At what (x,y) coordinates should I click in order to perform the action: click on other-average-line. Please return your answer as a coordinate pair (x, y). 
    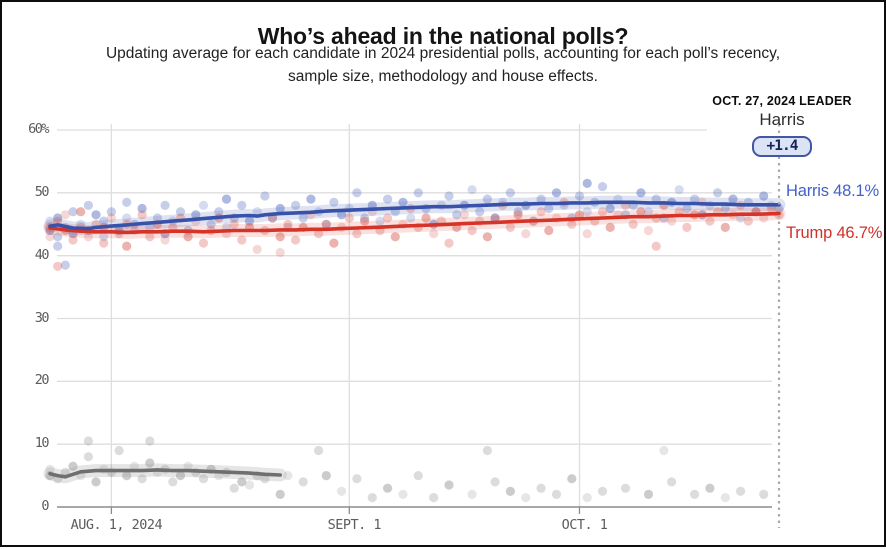
    Looking at the image, I should click on (165, 473).